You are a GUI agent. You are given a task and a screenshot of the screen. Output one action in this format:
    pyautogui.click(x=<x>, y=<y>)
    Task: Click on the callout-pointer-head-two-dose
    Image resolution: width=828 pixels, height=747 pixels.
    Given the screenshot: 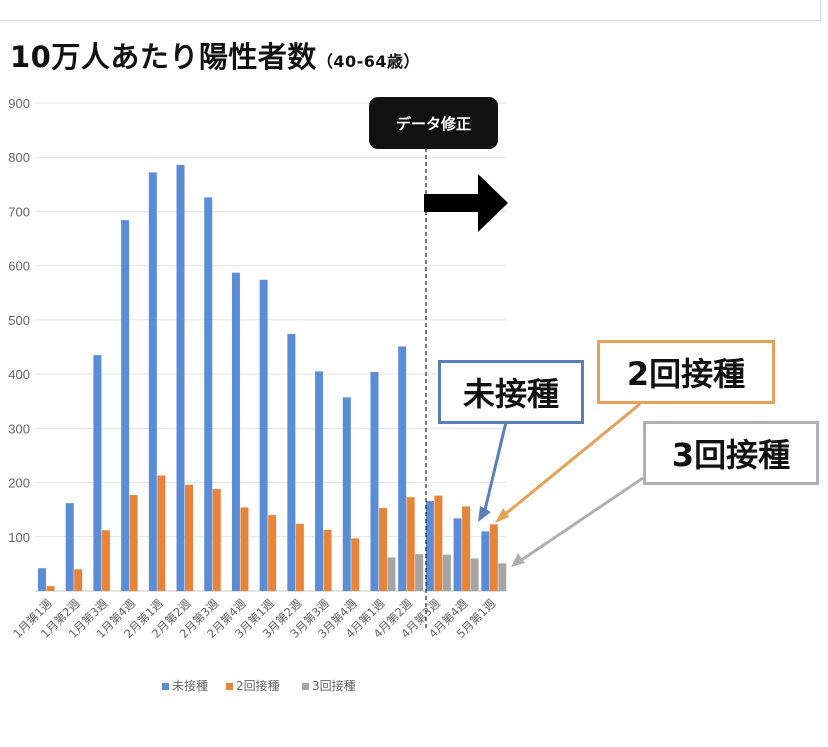 What is the action you would take?
    pyautogui.click(x=502, y=515)
    